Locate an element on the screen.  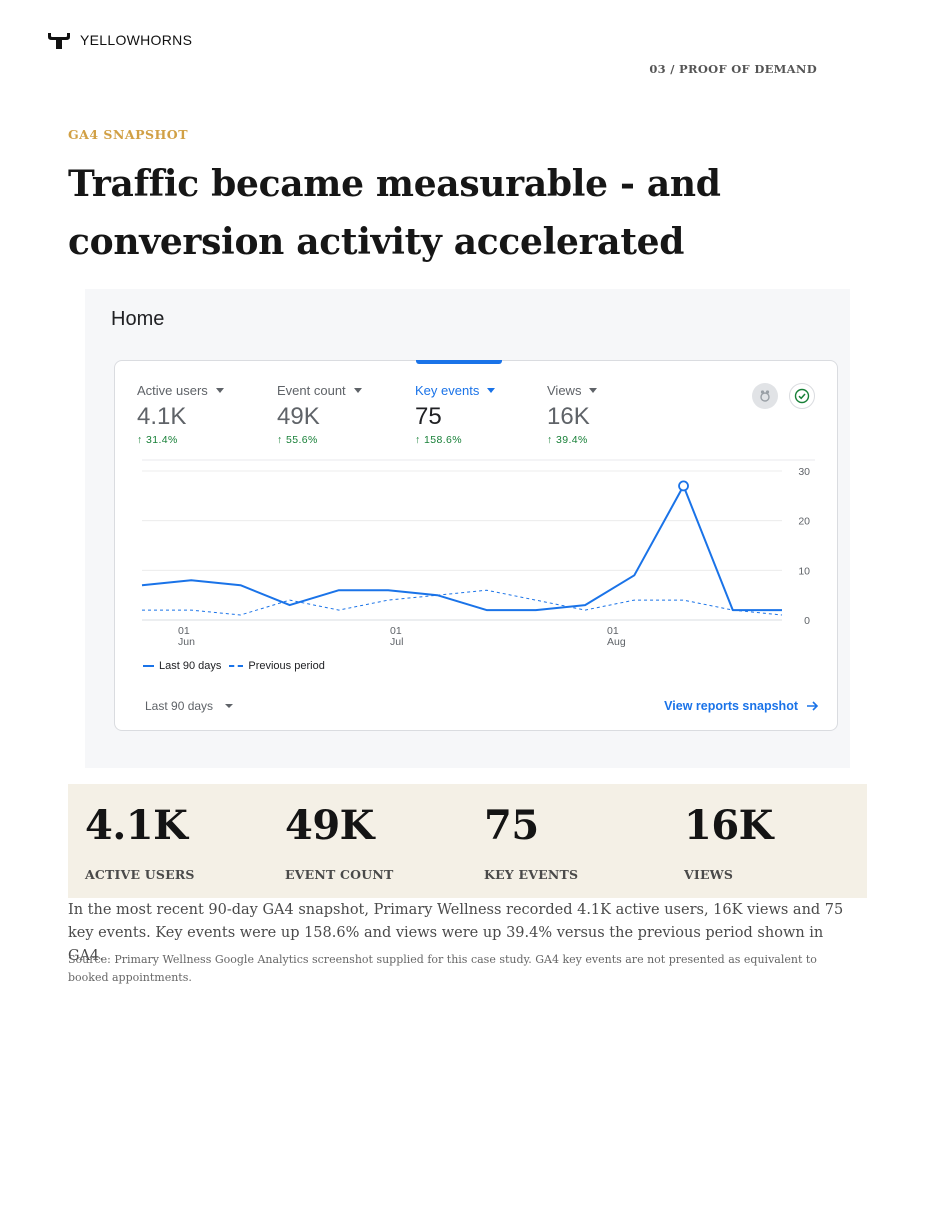
date-range-dropdown: Last 90 days is located at coordinates (189, 706).